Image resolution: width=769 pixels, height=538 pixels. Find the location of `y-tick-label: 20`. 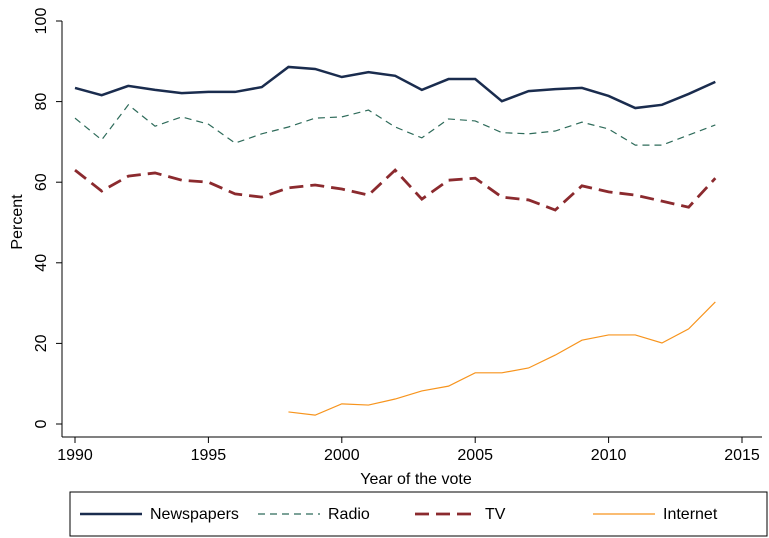

y-tick-label: 20 is located at coordinates (41, 343).